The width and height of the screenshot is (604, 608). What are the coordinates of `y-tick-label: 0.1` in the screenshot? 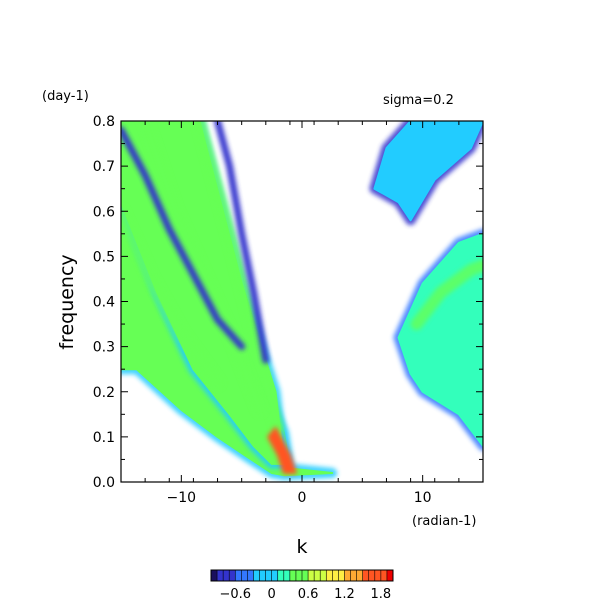 It's located at (104, 438).